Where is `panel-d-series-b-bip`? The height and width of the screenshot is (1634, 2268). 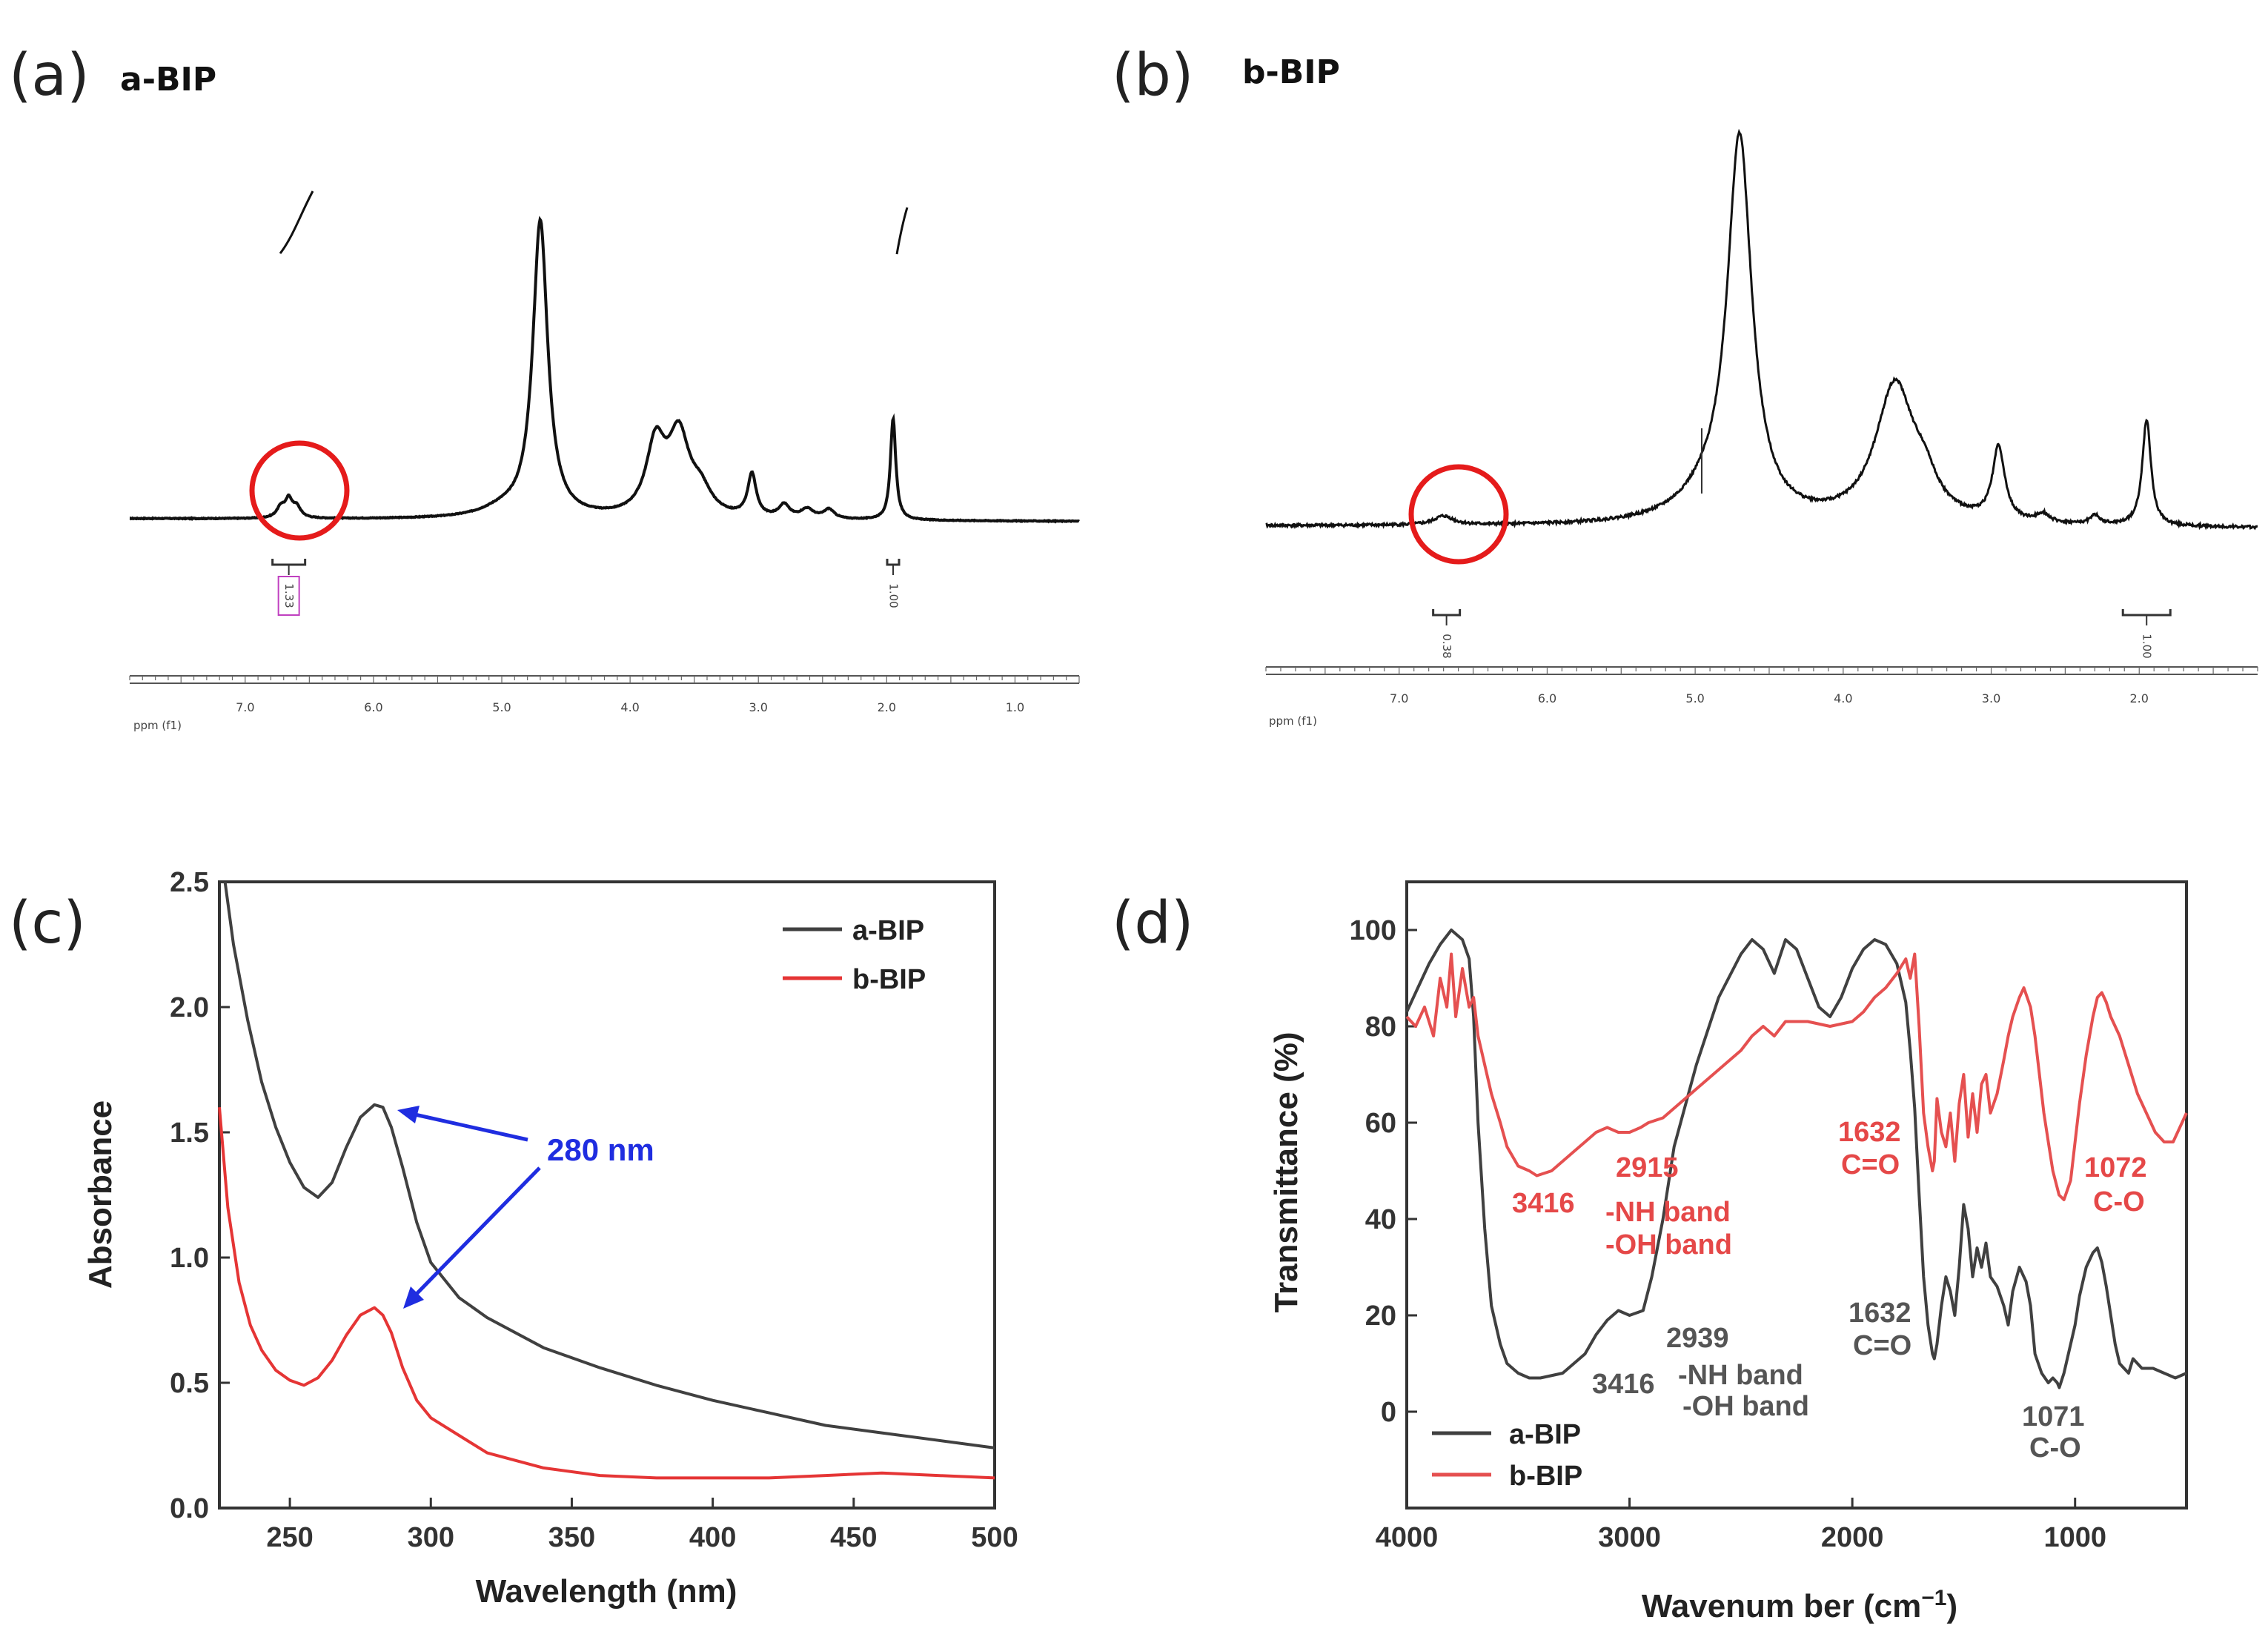 panel-d-series-b-bip is located at coordinates (1797, 1077).